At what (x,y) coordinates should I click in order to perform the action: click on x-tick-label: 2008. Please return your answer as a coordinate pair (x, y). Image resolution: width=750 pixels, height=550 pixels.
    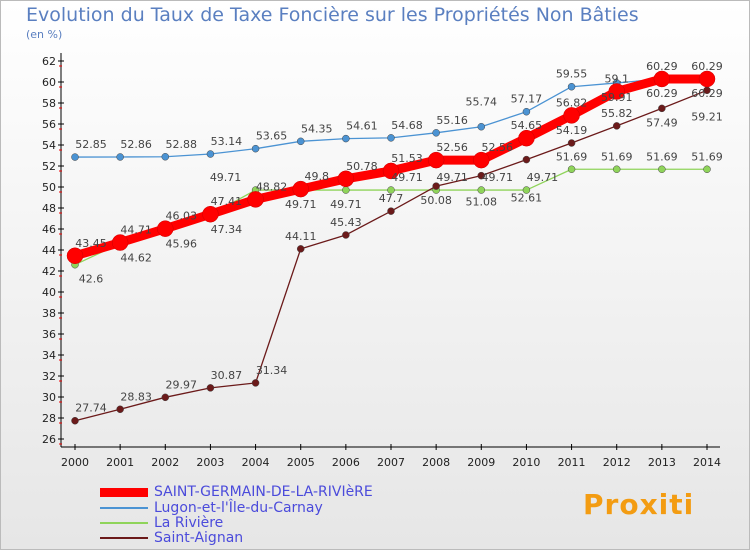
    Looking at the image, I should click on (436, 462).